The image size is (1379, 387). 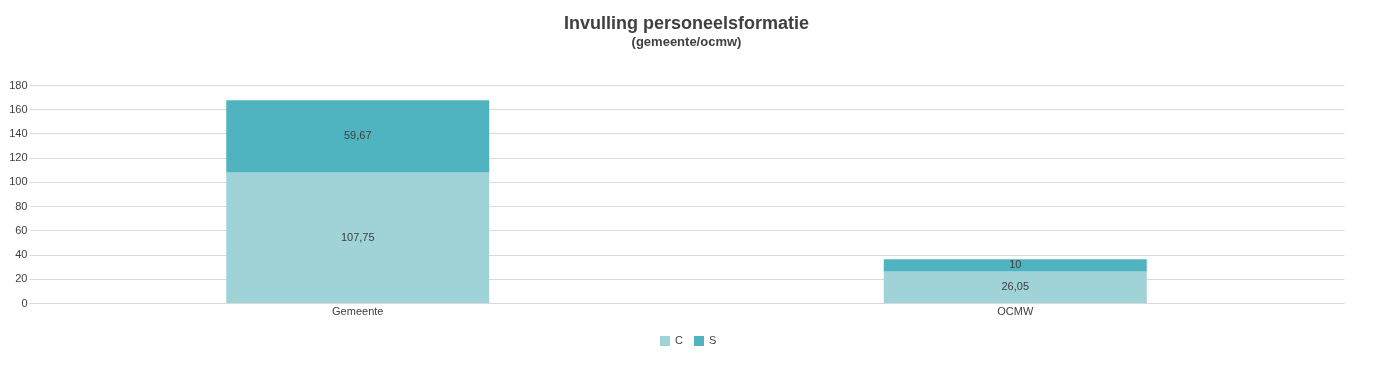 I want to click on x-tick-label: Gemeente, so click(x=358, y=310).